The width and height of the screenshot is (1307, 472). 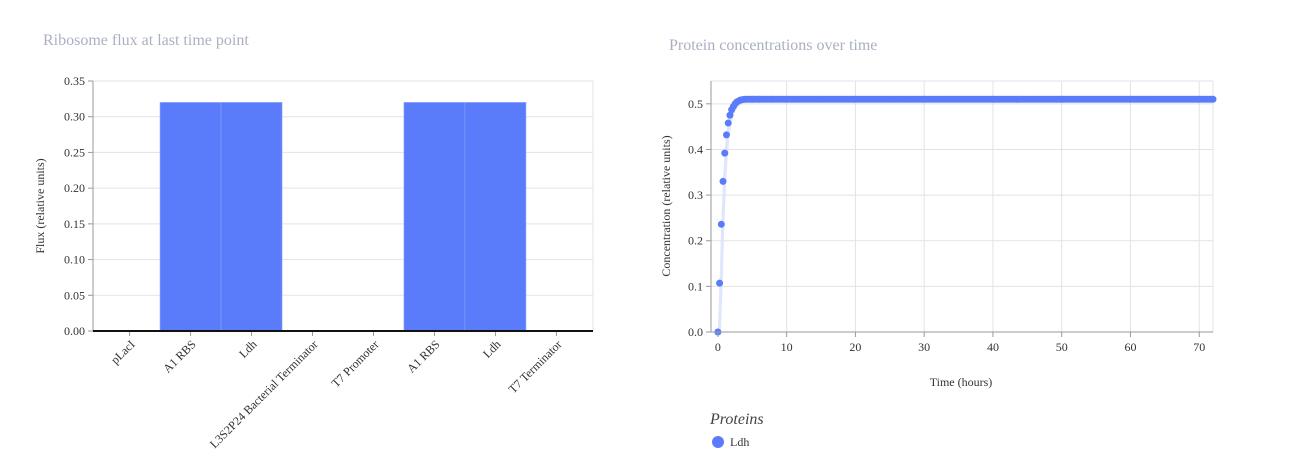 I want to click on legend-label-ldh: Ldh, so click(x=739, y=442).